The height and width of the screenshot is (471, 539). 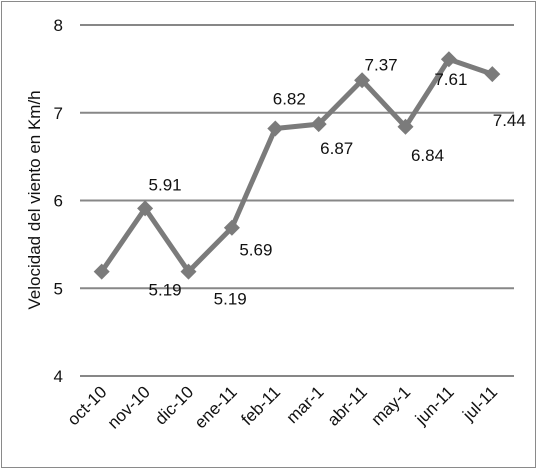 What do you see at coordinates (289, 99) in the screenshot?
I see `data-label: 6.82` at bounding box center [289, 99].